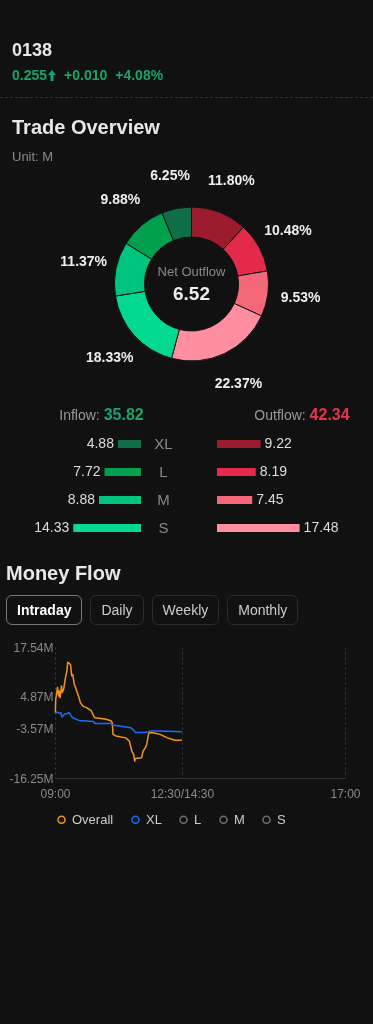  Describe the element at coordinates (273, 471) in the screenshot. I see `data-label: 8.19` at that location.